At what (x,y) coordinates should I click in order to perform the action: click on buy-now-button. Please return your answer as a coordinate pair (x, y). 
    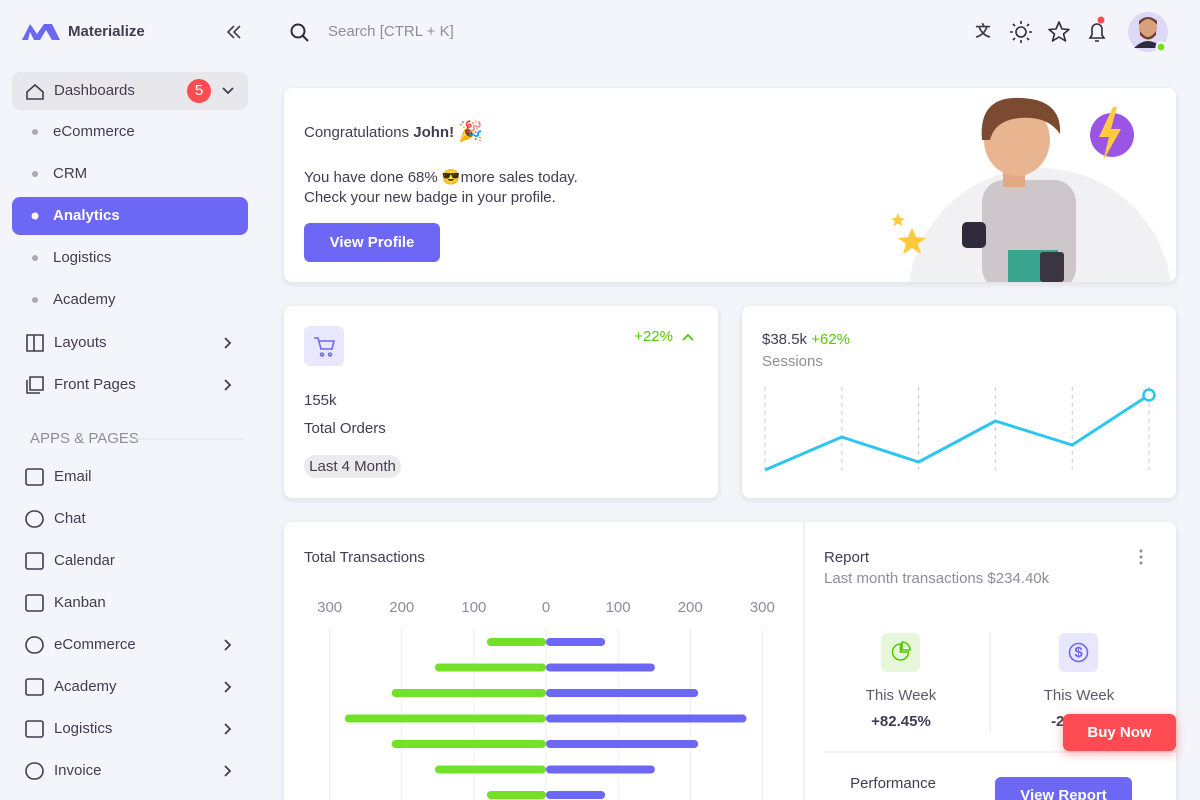
    Looking at the image, I should click on (1119, 732).